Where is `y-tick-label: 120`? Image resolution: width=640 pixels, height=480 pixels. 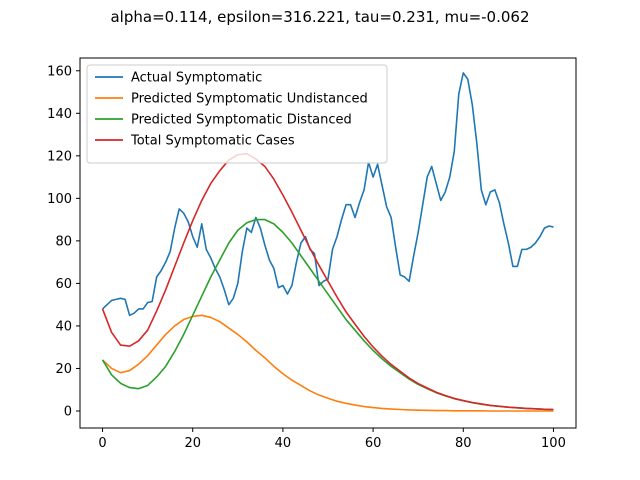 y-tick-label: 120 is located at coordinates (59, 156).